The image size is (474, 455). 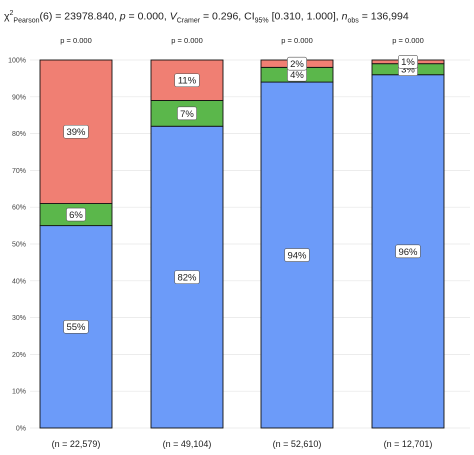 I want to click on v-value: = 0.296,, so click(x=222, y=16).